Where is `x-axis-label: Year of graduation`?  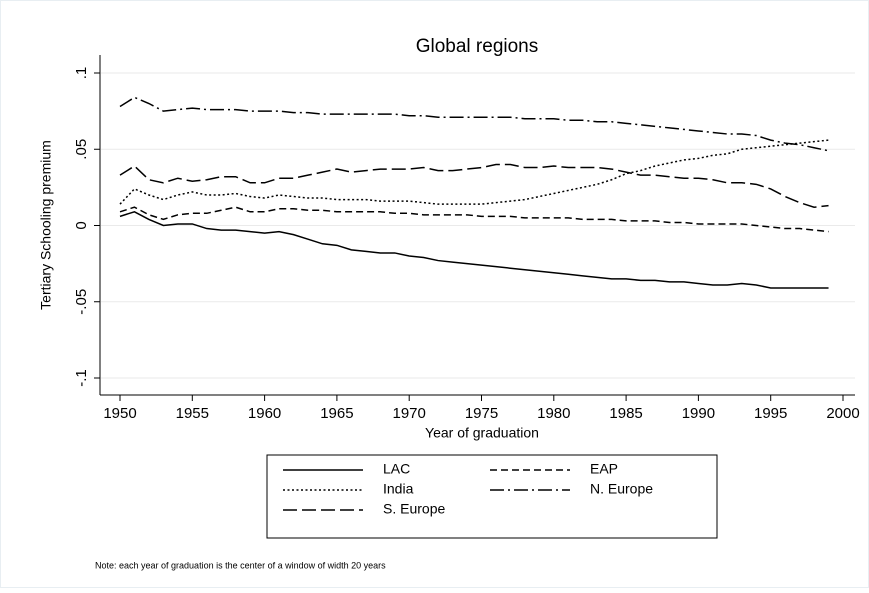
x-axis-label: Year of graduation is located at coordinates (482, 433).